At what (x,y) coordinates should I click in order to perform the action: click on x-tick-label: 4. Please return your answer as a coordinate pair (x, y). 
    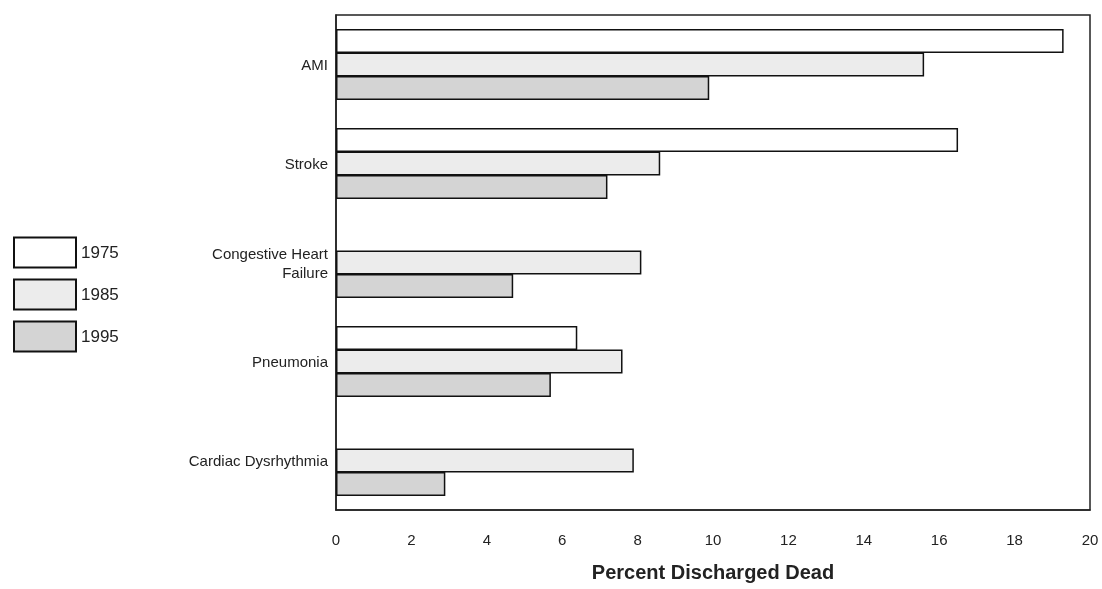
    Looking at the image, I should click on (486, 539).